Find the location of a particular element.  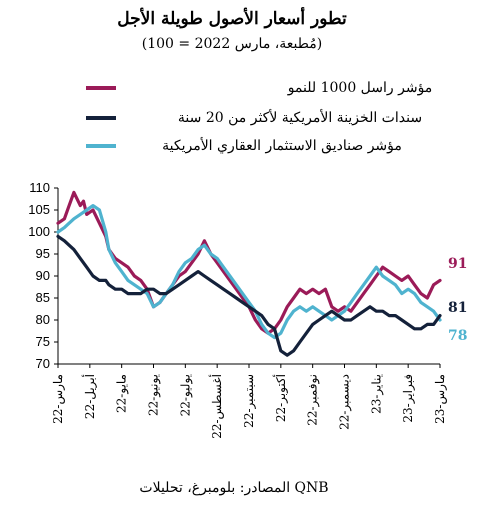

x-tick-label: سبتمبر-22 is located at coordinates (249, 401).